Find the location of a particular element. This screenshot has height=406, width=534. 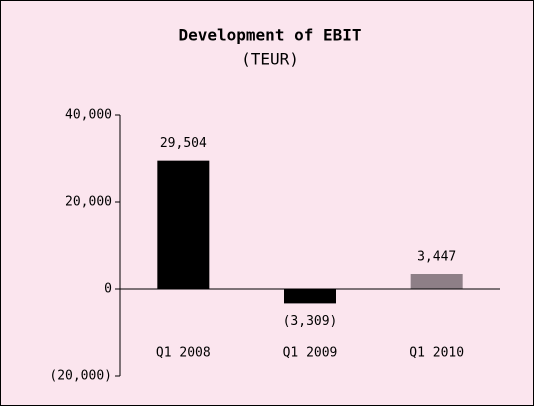

chart-title: Development of EBIT is located at coordinates (269, 35).